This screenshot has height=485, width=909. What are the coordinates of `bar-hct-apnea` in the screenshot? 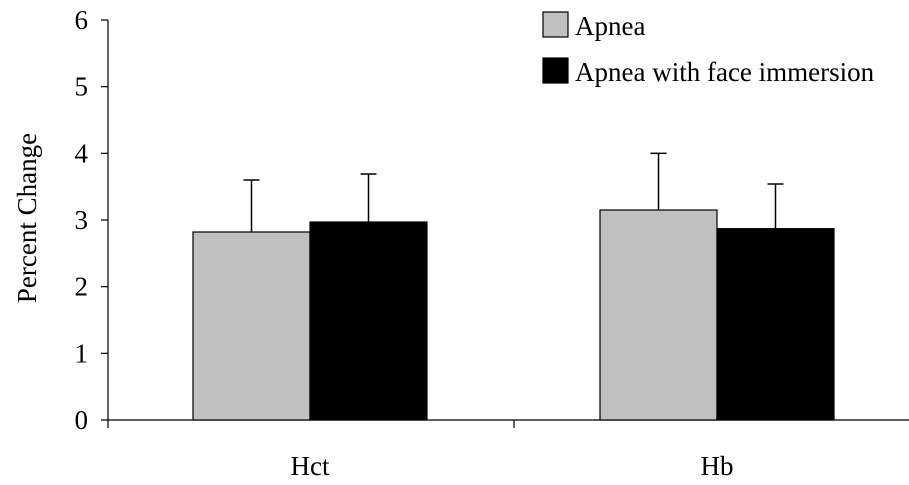 It's located at (251, 326).